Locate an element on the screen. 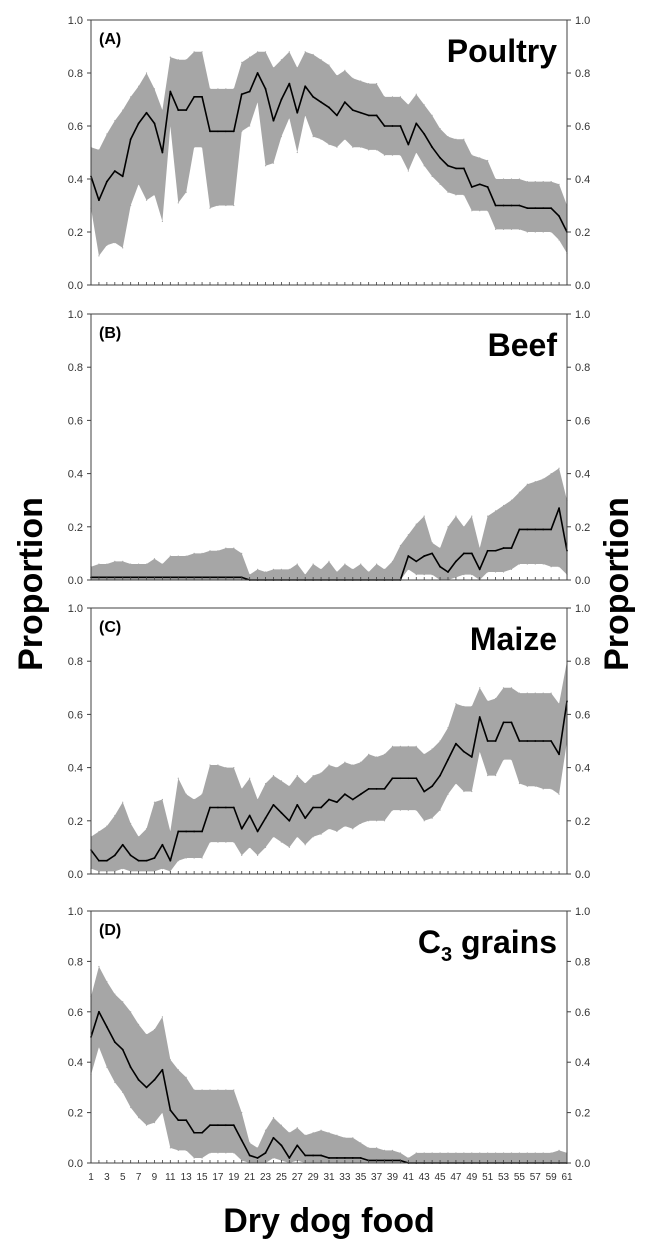 The width and height of the screenshot is (646, 1245). y-tick-label-left: 0.0 is located at coordinates (75, 286).